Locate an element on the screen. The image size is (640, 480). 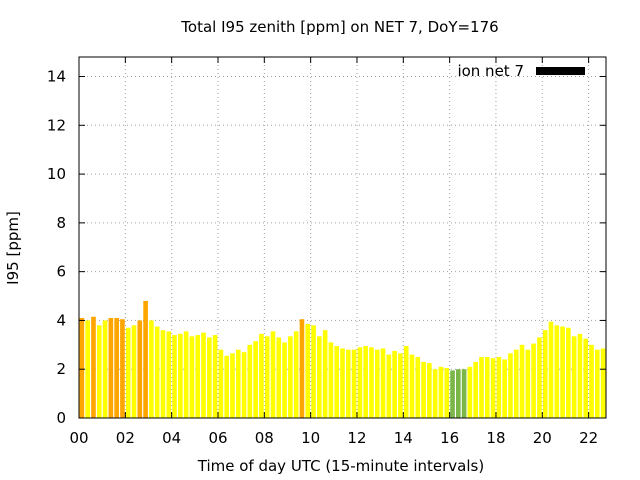
y-tick-label: 12 is located at coordinates (56, 125).